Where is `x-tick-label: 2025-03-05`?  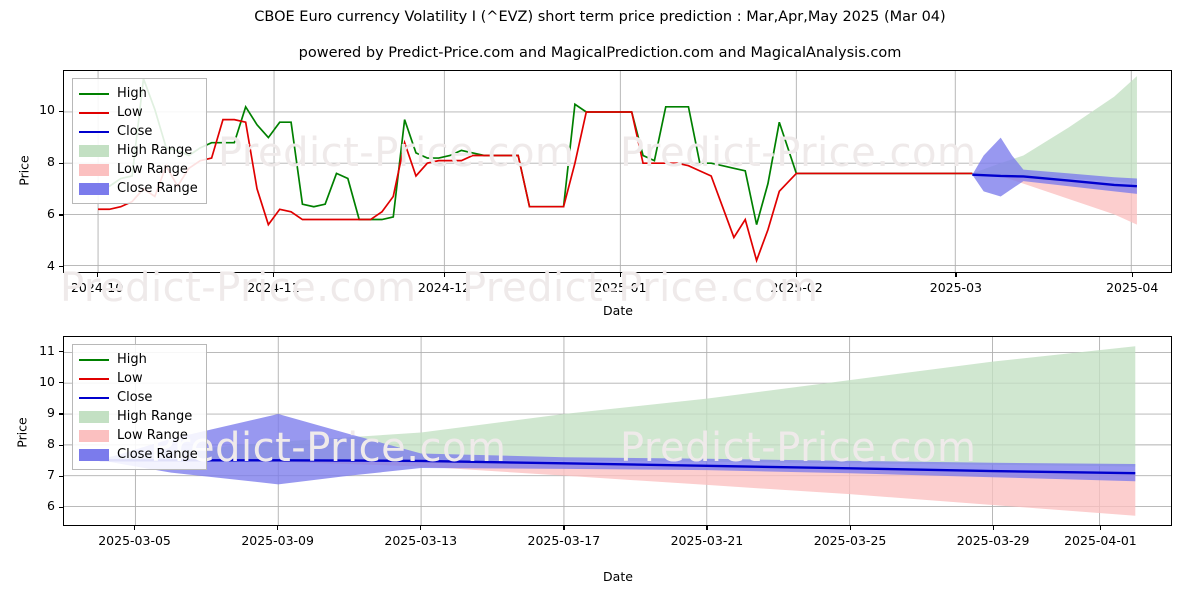 x-tick-label: 2025-03-05 is located at coordinates (134, 540).